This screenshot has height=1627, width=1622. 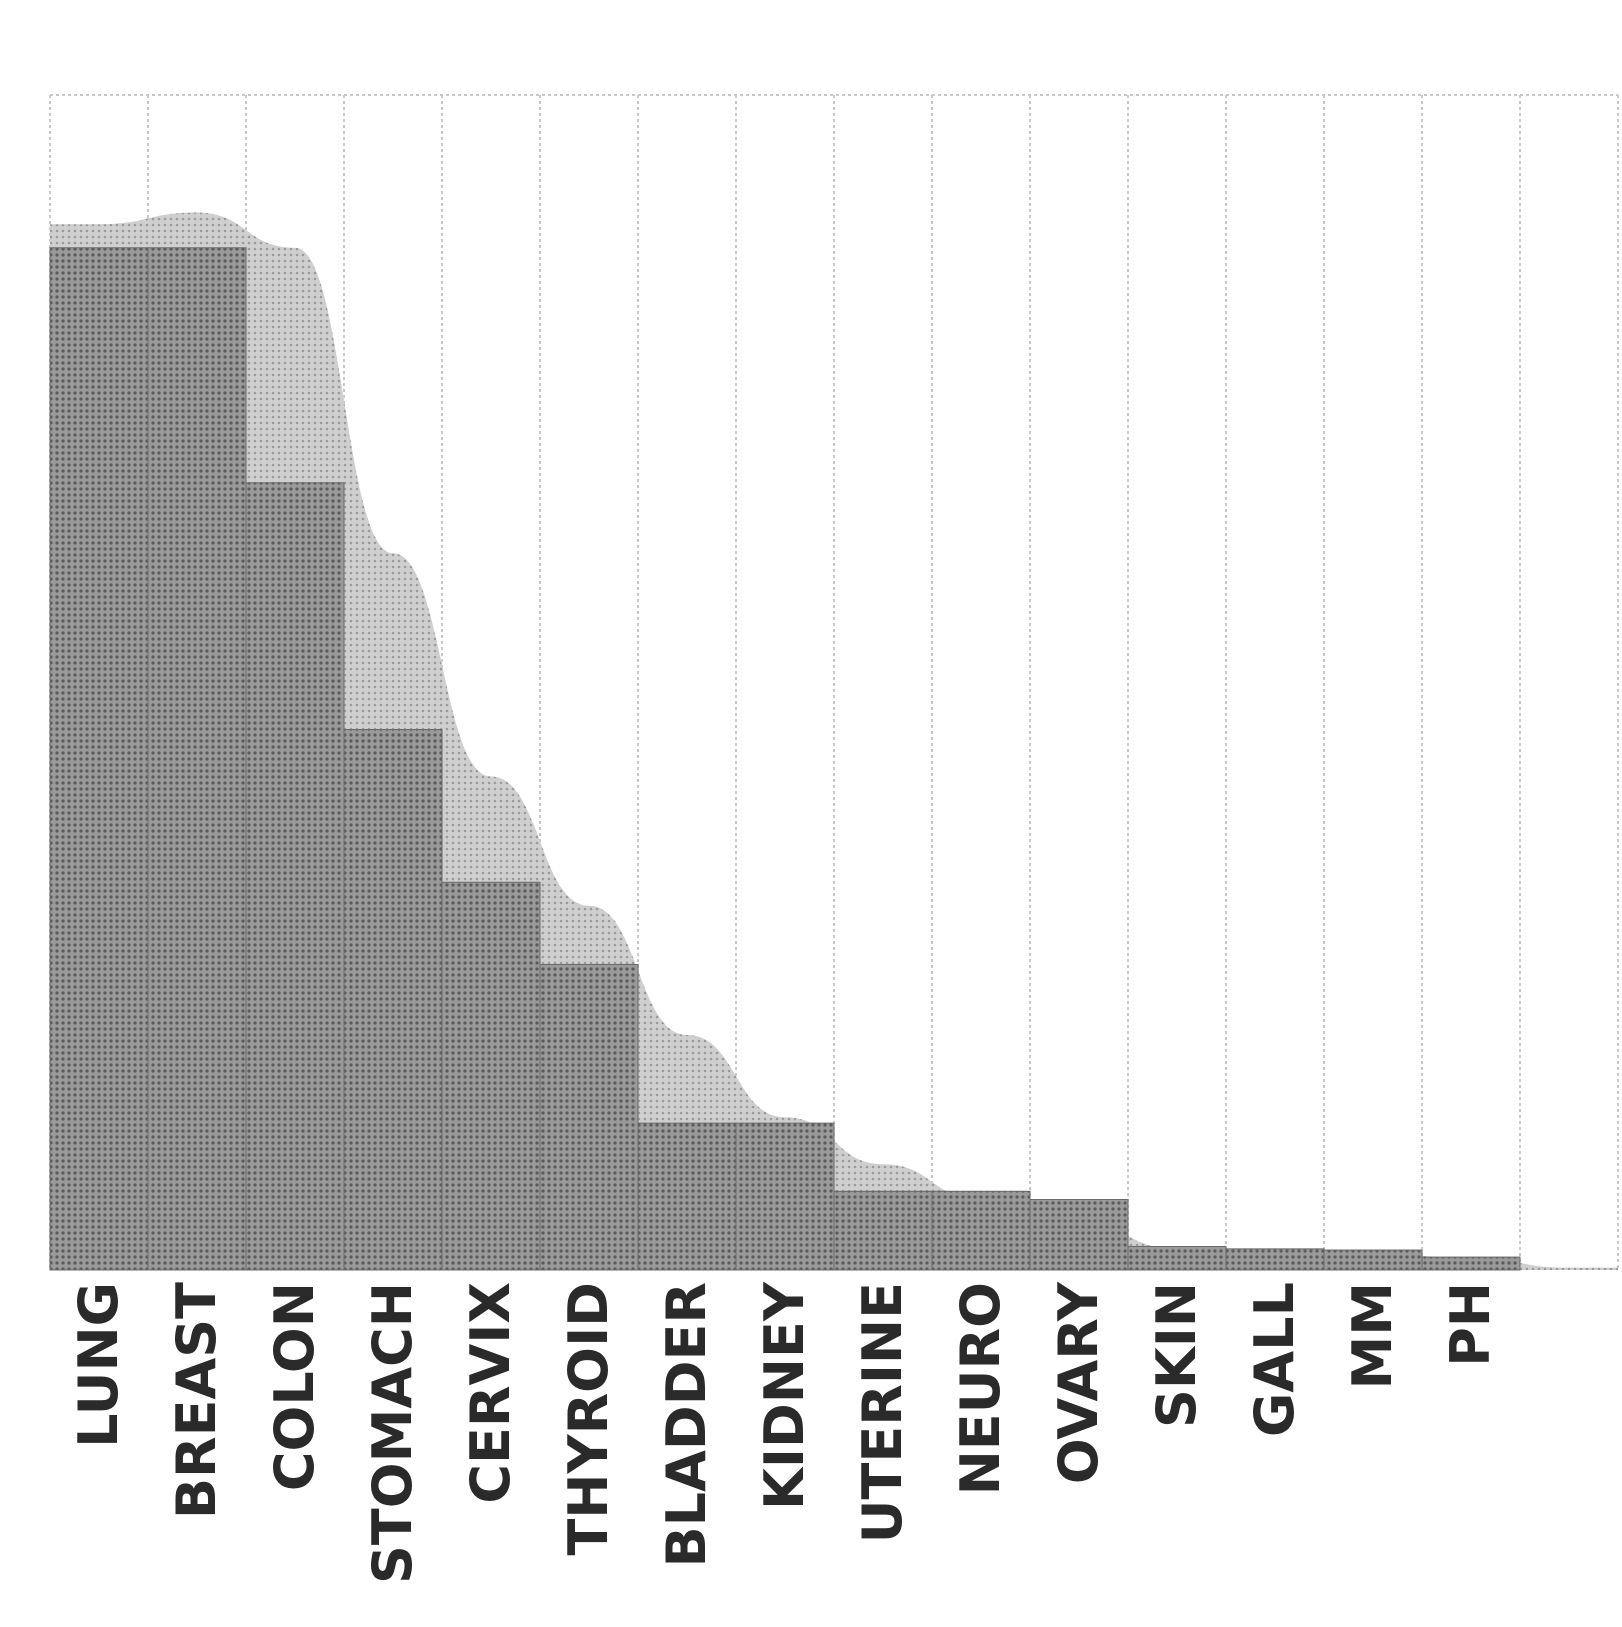 What do you see at coordinates (294, 1386) in the screenshot?
I see `tick-label-colon: COLON` at bounding box center [294, 1386].